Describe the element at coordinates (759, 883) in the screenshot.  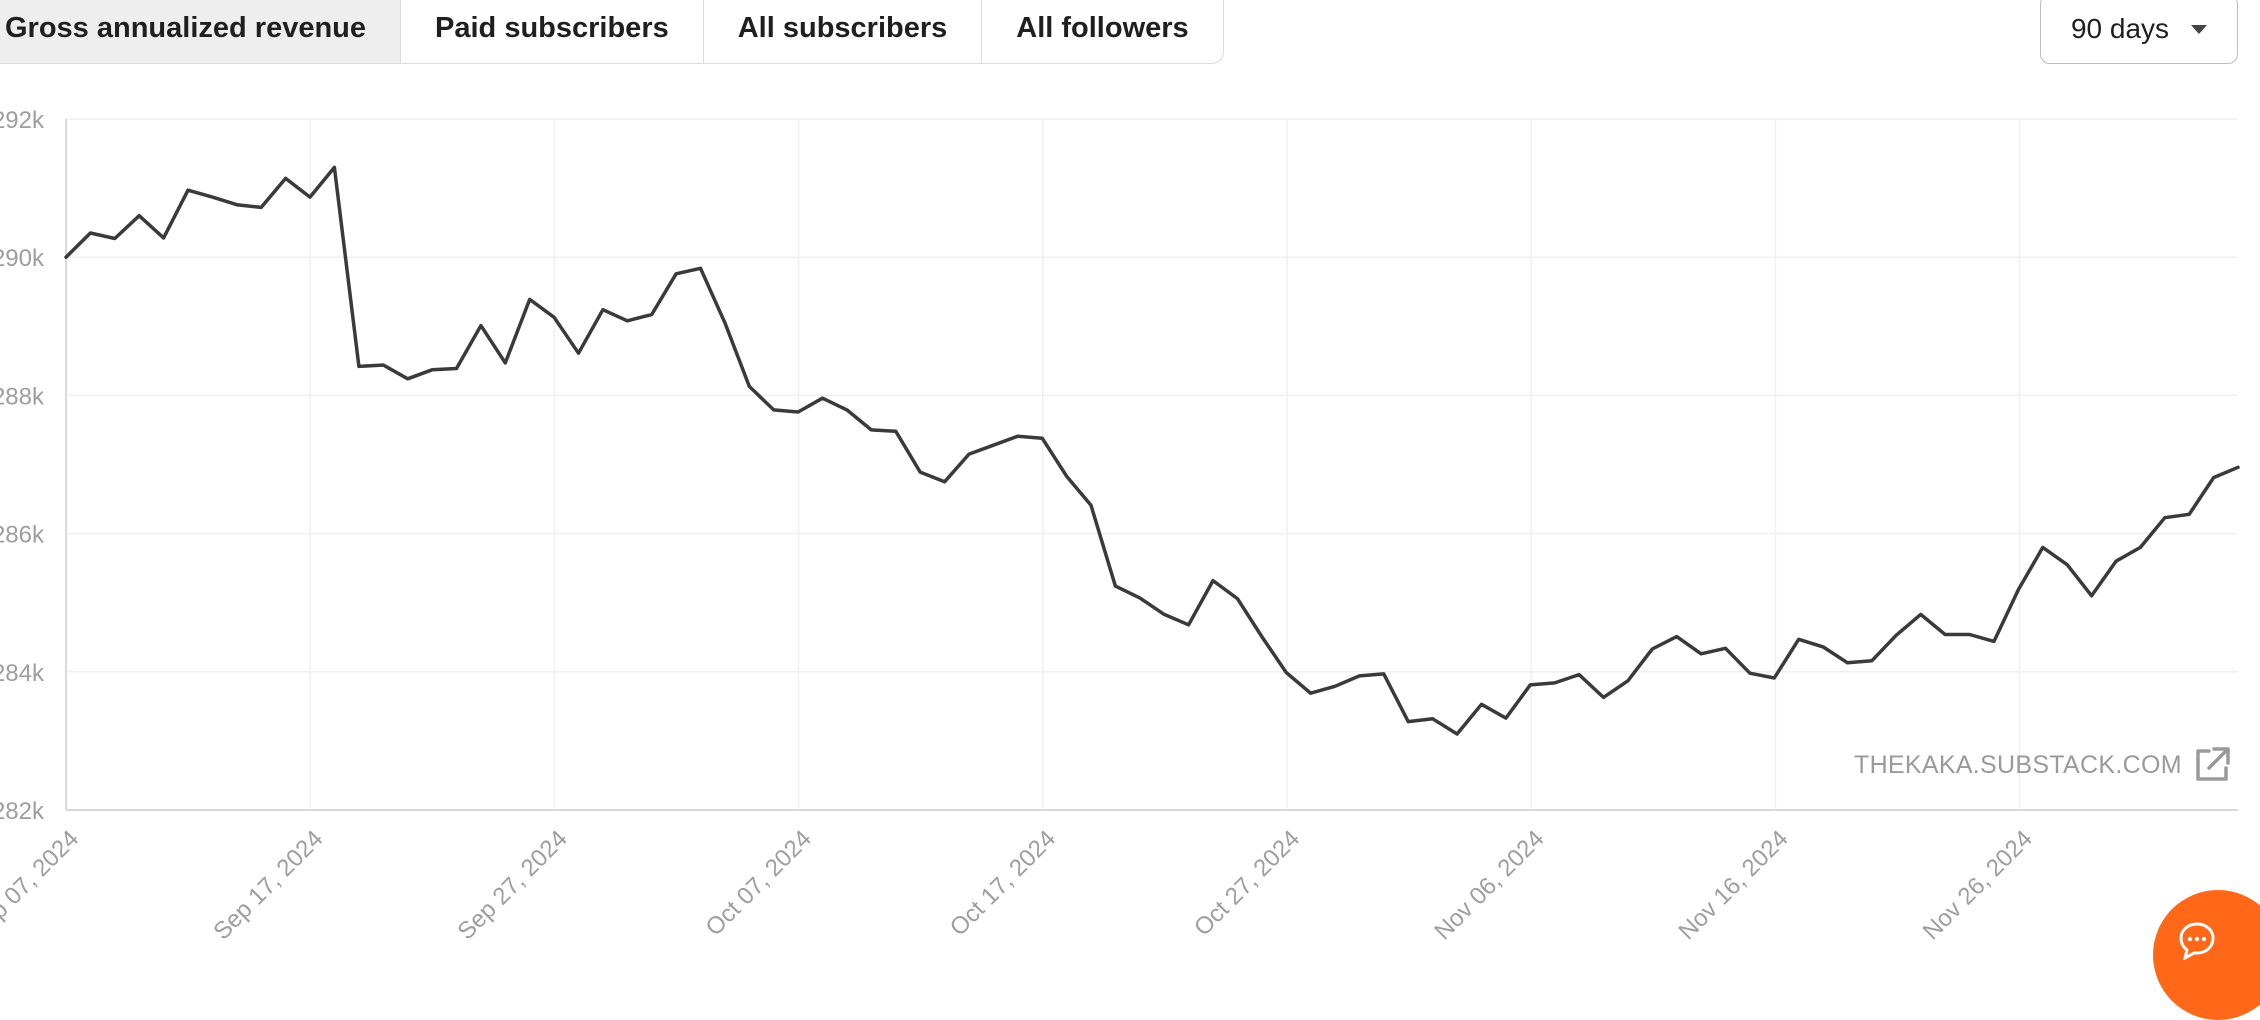
I see `x-tick-label: Oct 07, 2024` at that location.